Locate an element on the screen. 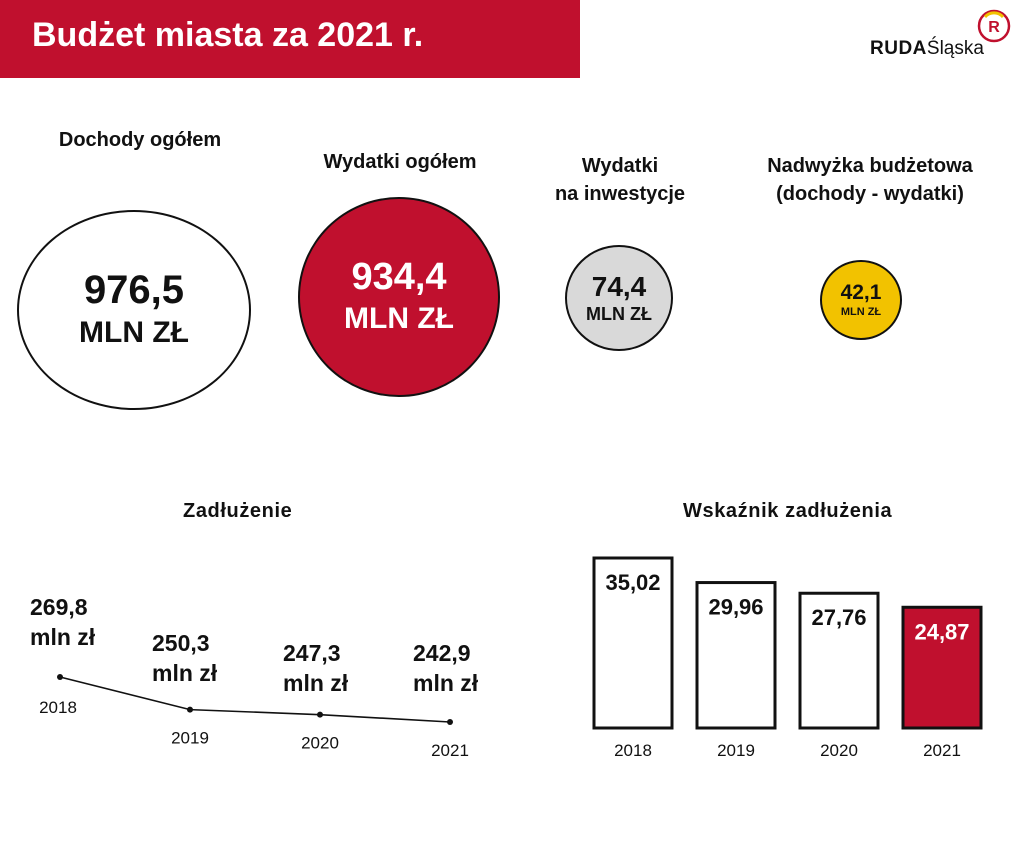 The width and height of the screenshot is (1024, 858). debt-ratio-value-2020: 27,76 is located at coordinates (838, 617).